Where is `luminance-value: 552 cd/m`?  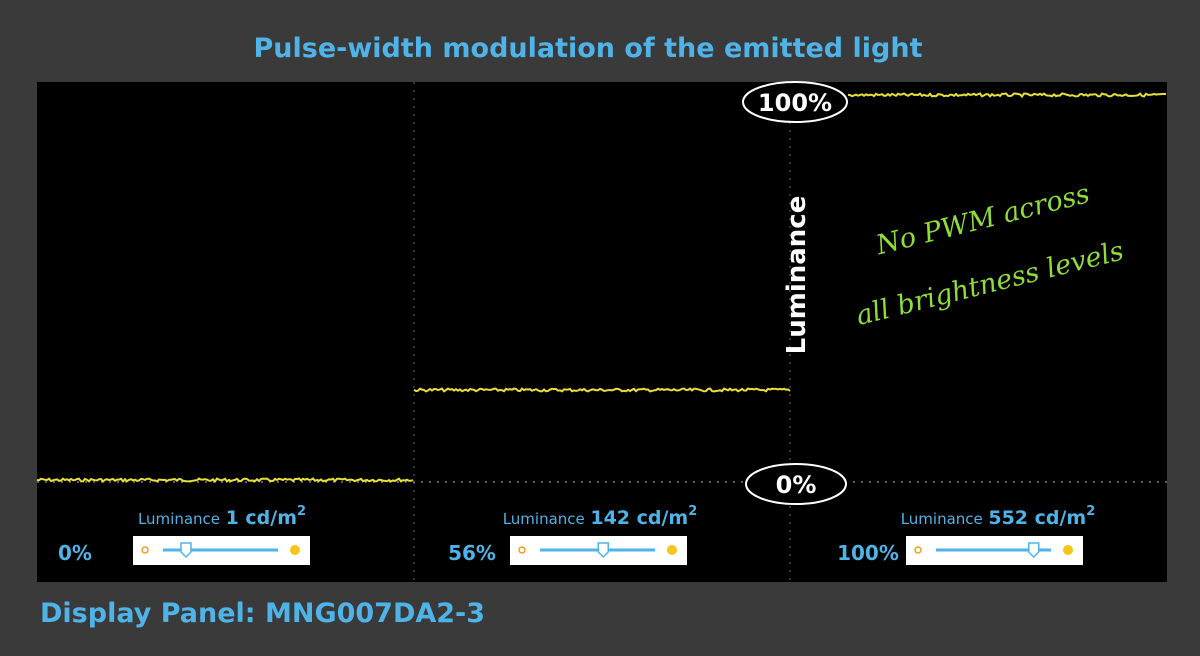
luminance-value: 552 cd/m is located at coordinates (1037, 518).